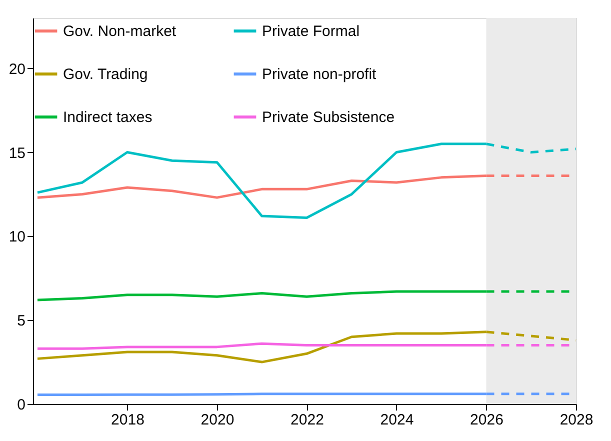 This screenshot has width=611, height=441. Describe the element at coordinates (21, 321) in the screenshot. I see `y-tick-label: 5` at that location.